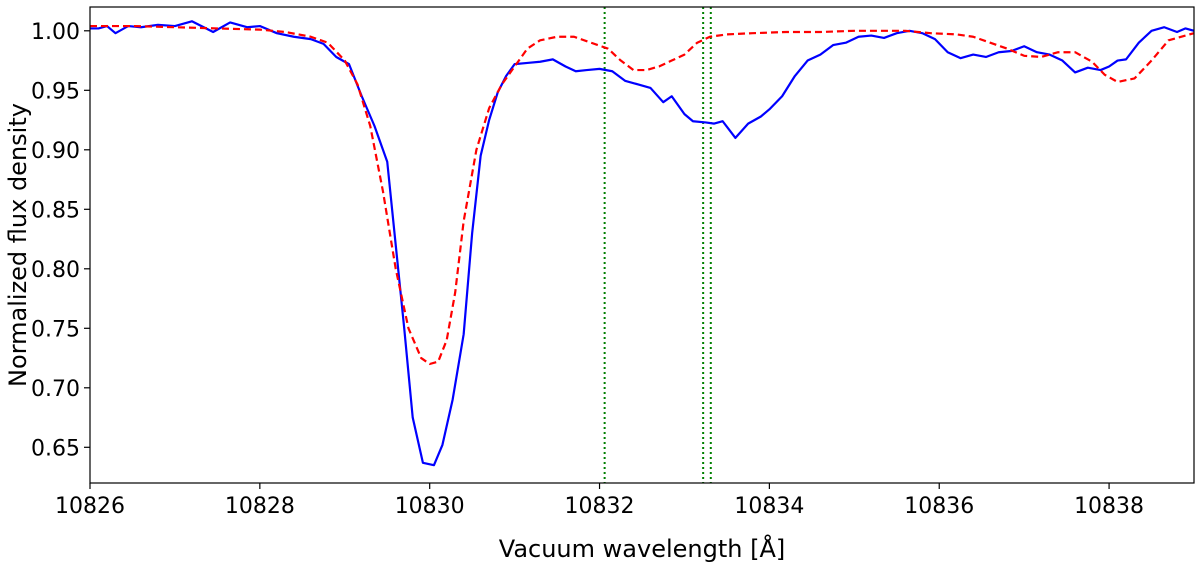 The image size is (1200, 570). Describe the element at coordinates (939, 506) in the screenshot. I see `x-tick-label: 10836` at that location.